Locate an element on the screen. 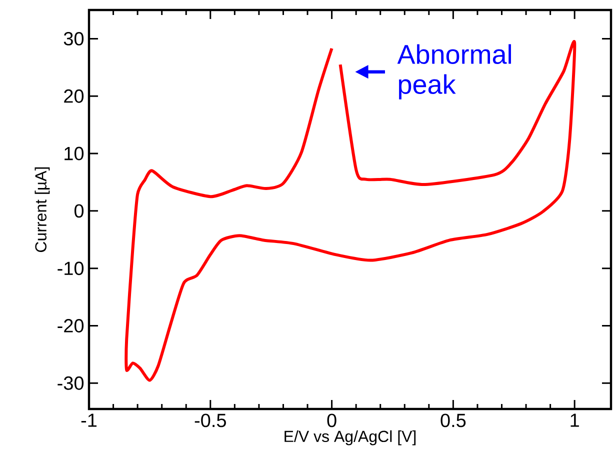 This screenshot has height=475, width=614. x-axis-title: E/V vs Ag/AgCl [V] is located at coordinates (350, 438).